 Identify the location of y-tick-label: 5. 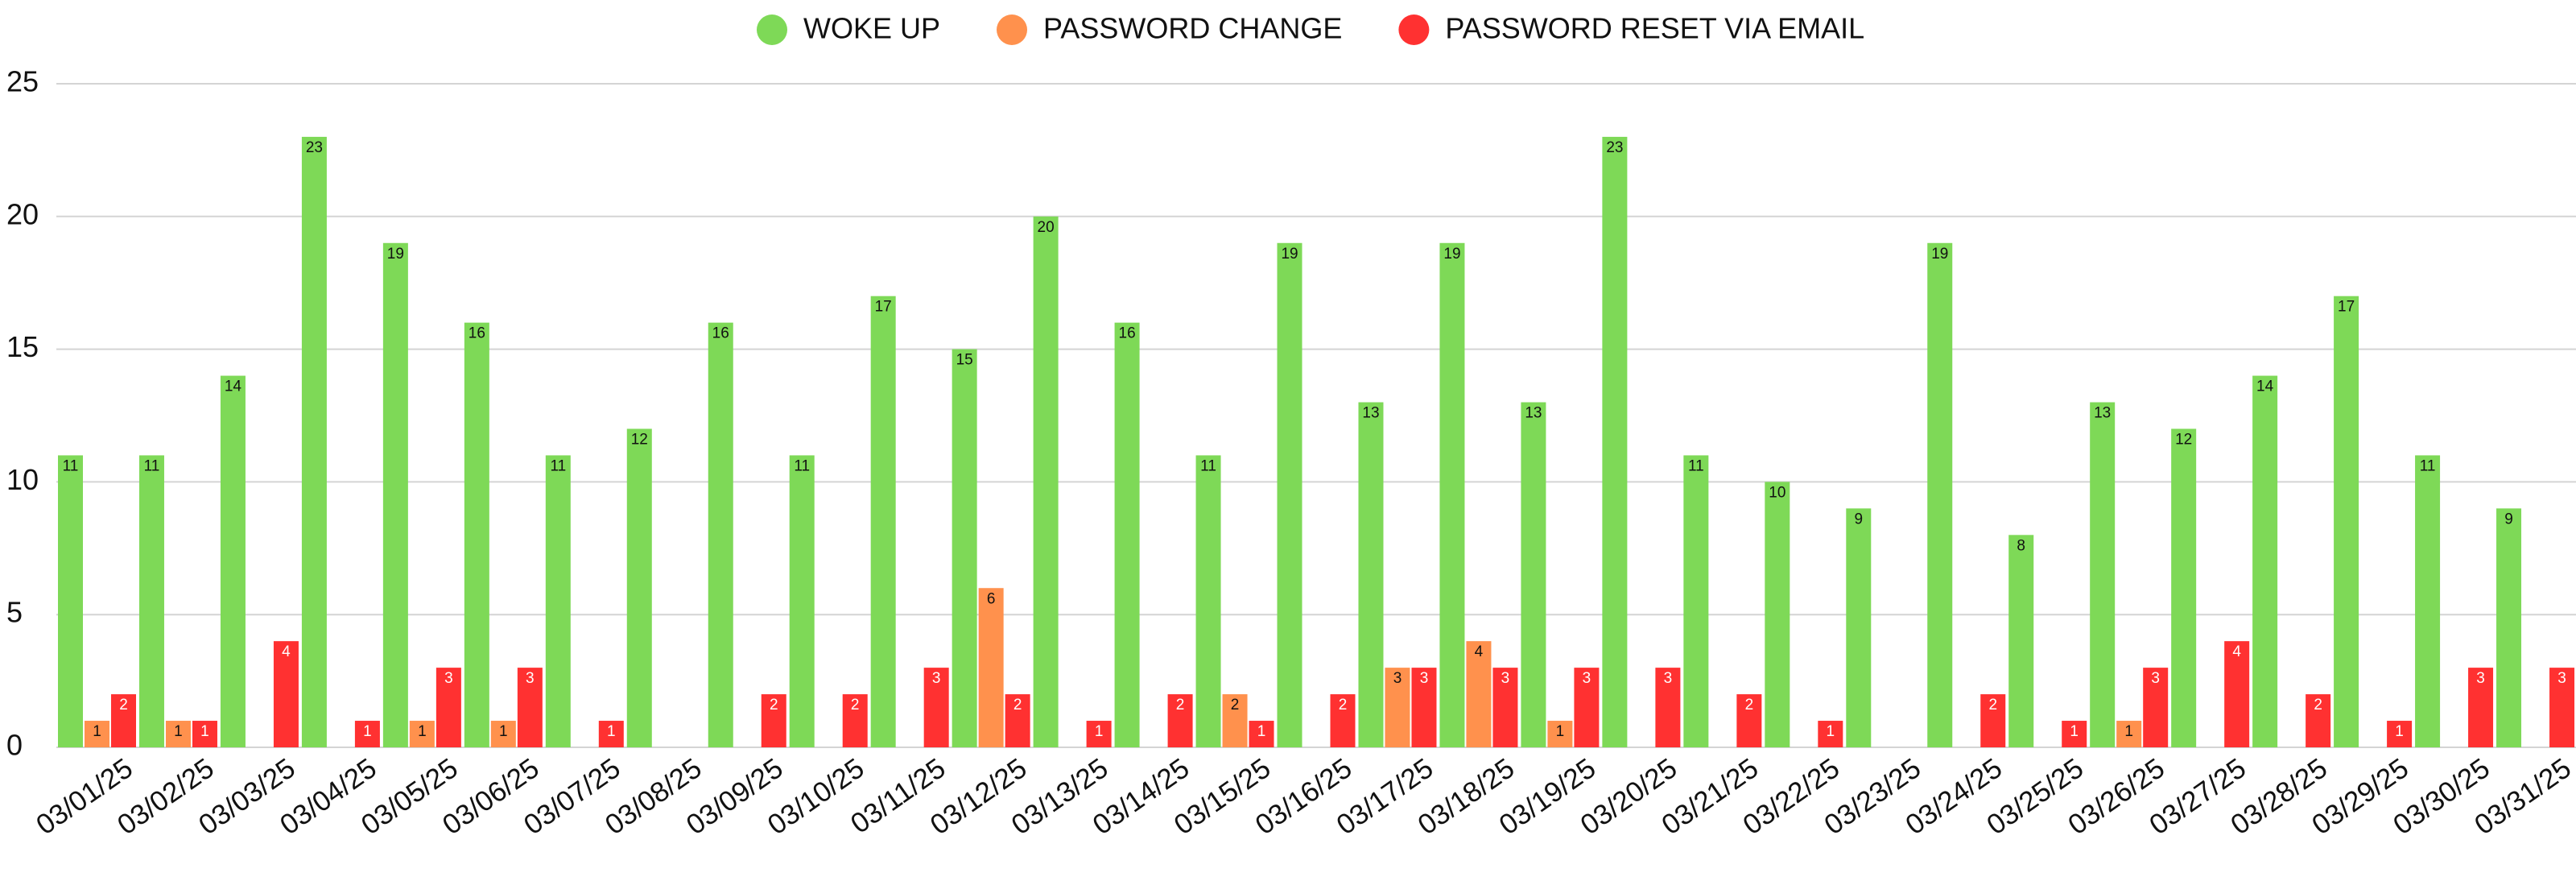
(14, 612).